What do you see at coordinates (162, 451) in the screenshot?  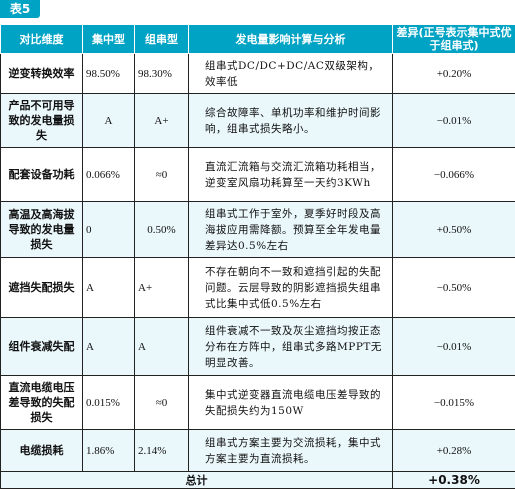 I see `row-string: 2.14%` at bounding box center [162, 451].